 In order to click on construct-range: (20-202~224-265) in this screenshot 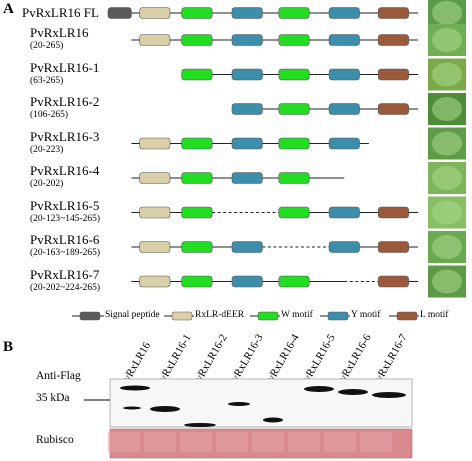, I will do `click(65, 287)`.